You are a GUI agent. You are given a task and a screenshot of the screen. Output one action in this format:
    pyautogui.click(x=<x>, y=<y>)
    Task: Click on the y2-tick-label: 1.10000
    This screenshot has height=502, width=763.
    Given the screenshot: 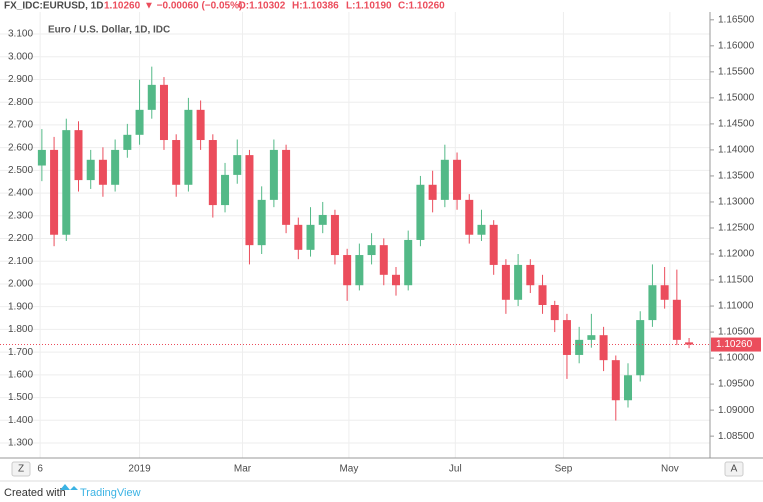 What is the action you would take?
    pyautogui.click(x=736, y=358)
    